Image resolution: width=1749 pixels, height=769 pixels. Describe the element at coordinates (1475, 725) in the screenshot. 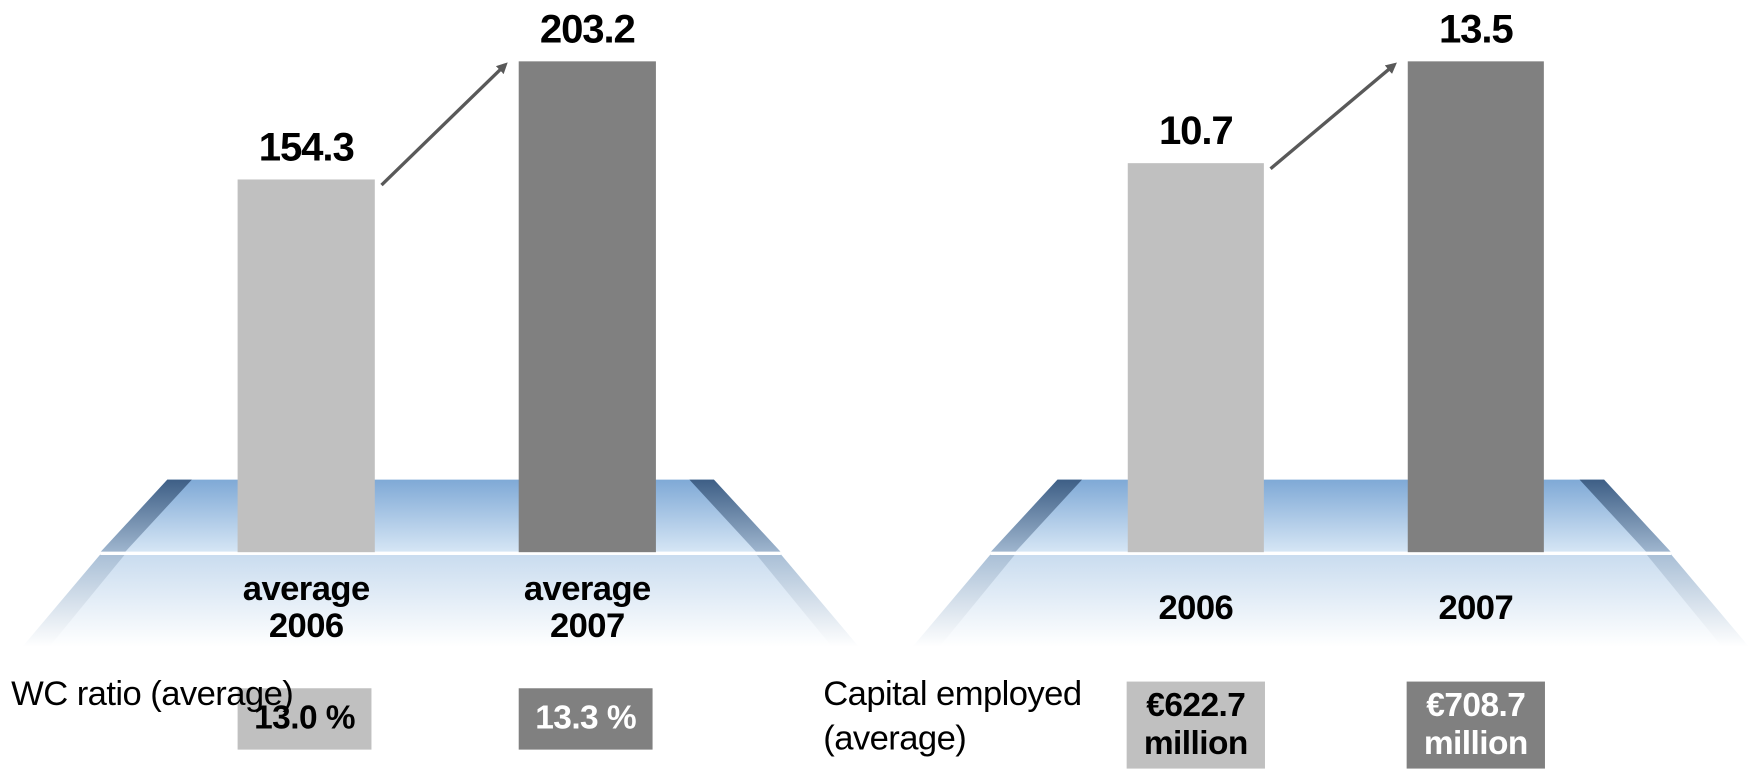

I see `metric-value: €708.7 million` at that location.